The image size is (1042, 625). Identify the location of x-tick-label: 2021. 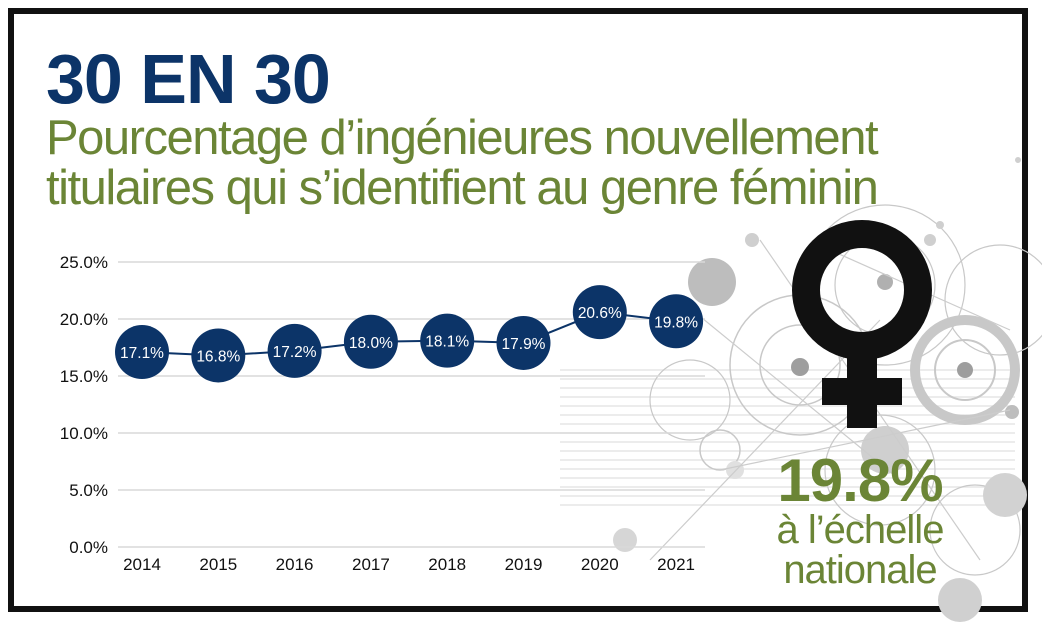
(676, 564).